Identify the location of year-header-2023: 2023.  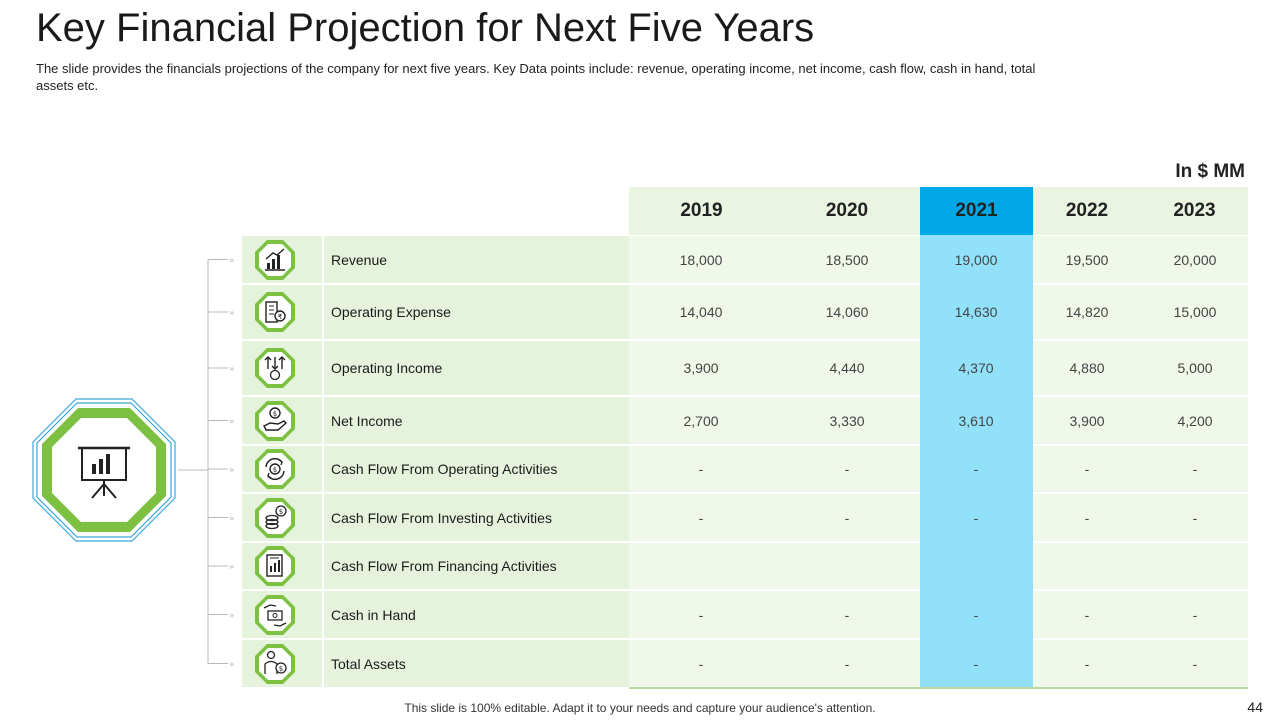
(1194, 211).